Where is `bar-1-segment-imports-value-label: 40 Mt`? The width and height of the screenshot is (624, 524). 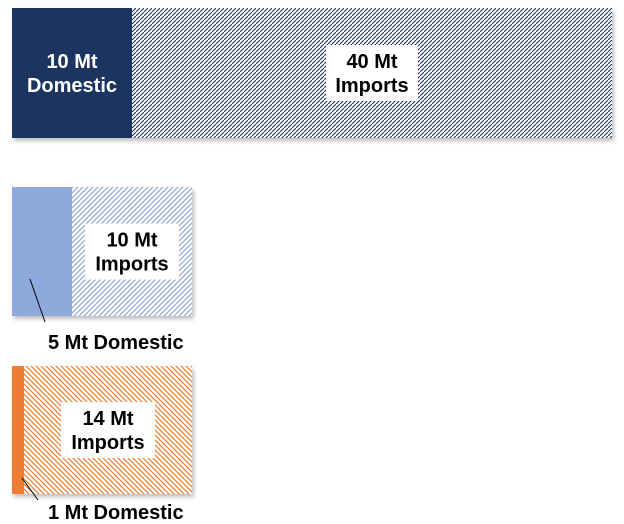
bar-1-segment-imports-value-label: 40 Mt is located at coordinates (371, 62).